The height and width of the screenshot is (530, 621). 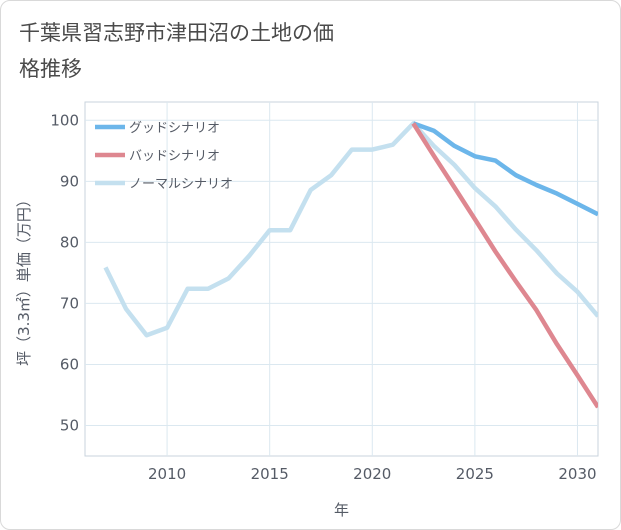 I want to click on y-tick-label: 50, so click(x=69, y=425).